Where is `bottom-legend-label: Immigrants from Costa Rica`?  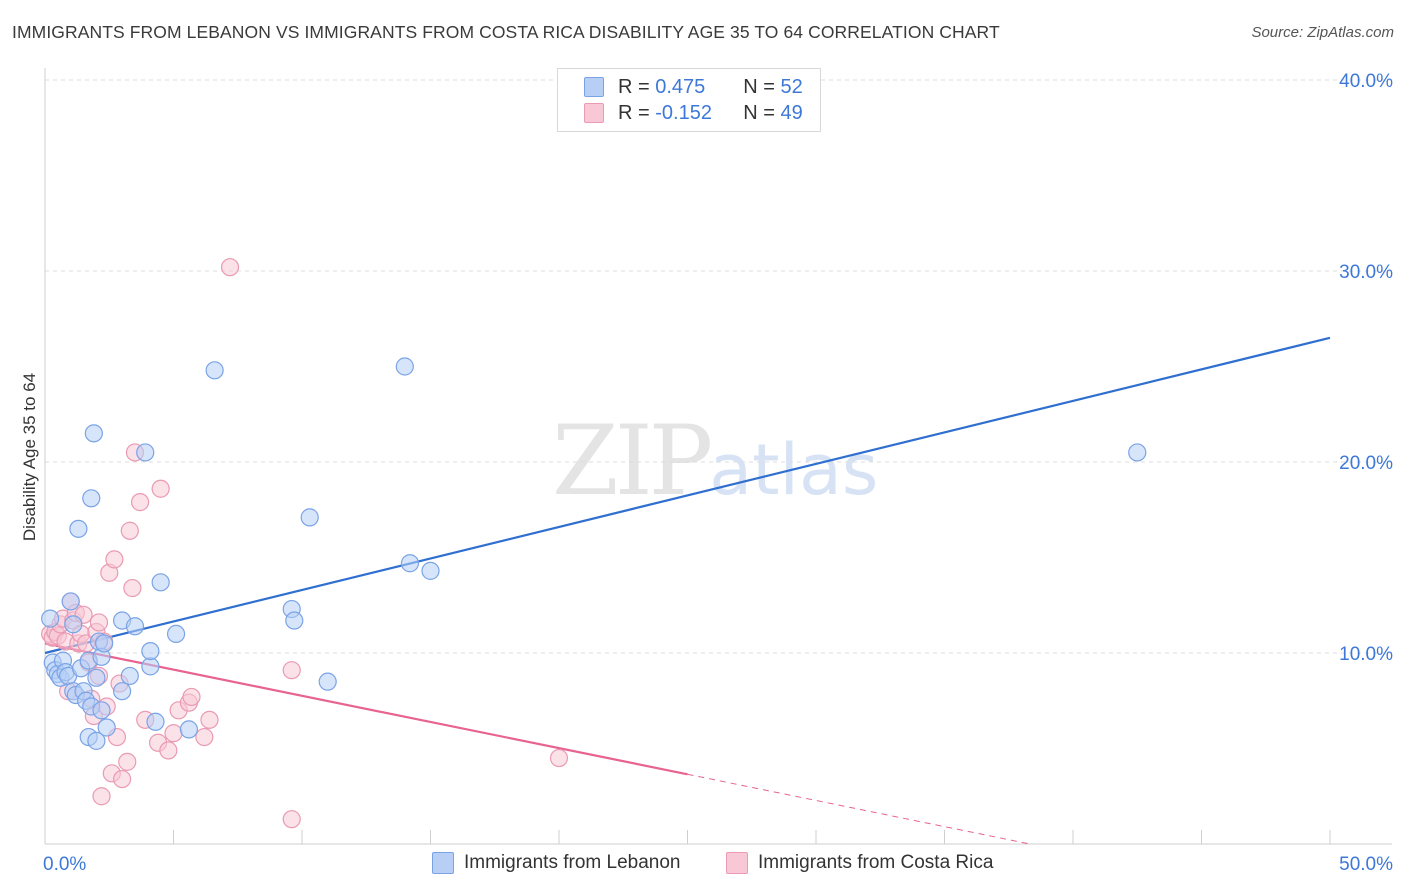 bottom-legend-label: Immigrants from Costa Rica is located at coordinates (876, 862).